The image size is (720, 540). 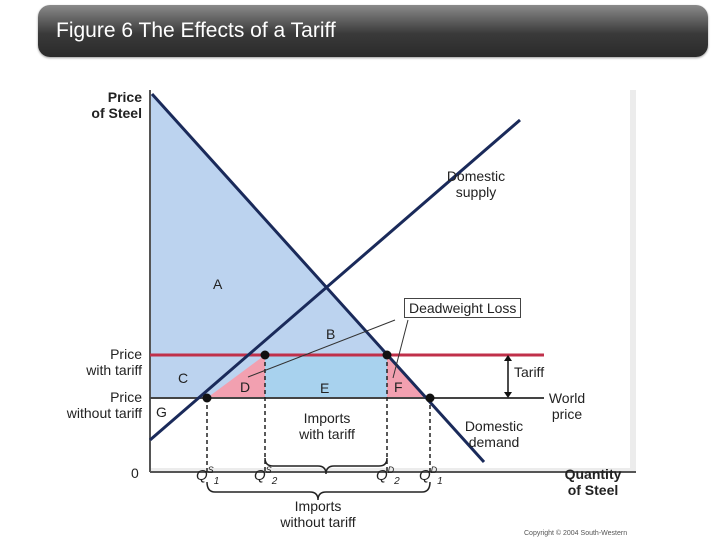 I want to click on demand-label-line1: Domestic, so click(x=494, y=426).